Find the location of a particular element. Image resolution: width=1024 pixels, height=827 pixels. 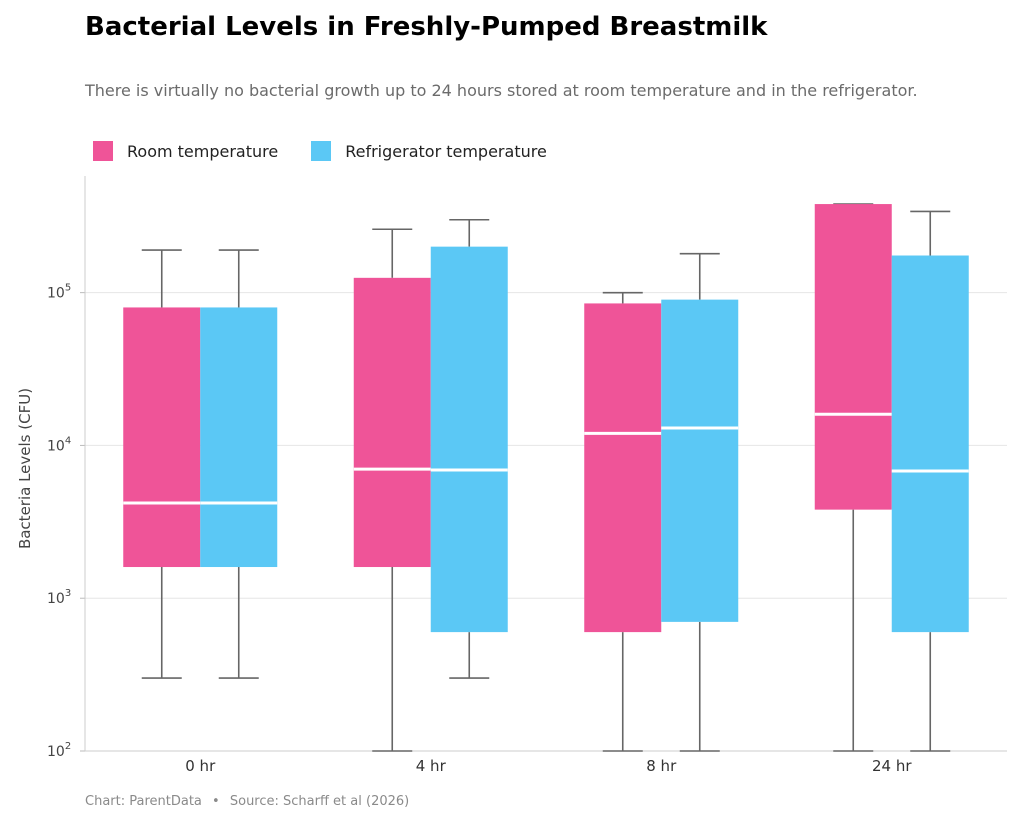

footer-credit: Chart: ParentData is located at coordinates (143, 801).